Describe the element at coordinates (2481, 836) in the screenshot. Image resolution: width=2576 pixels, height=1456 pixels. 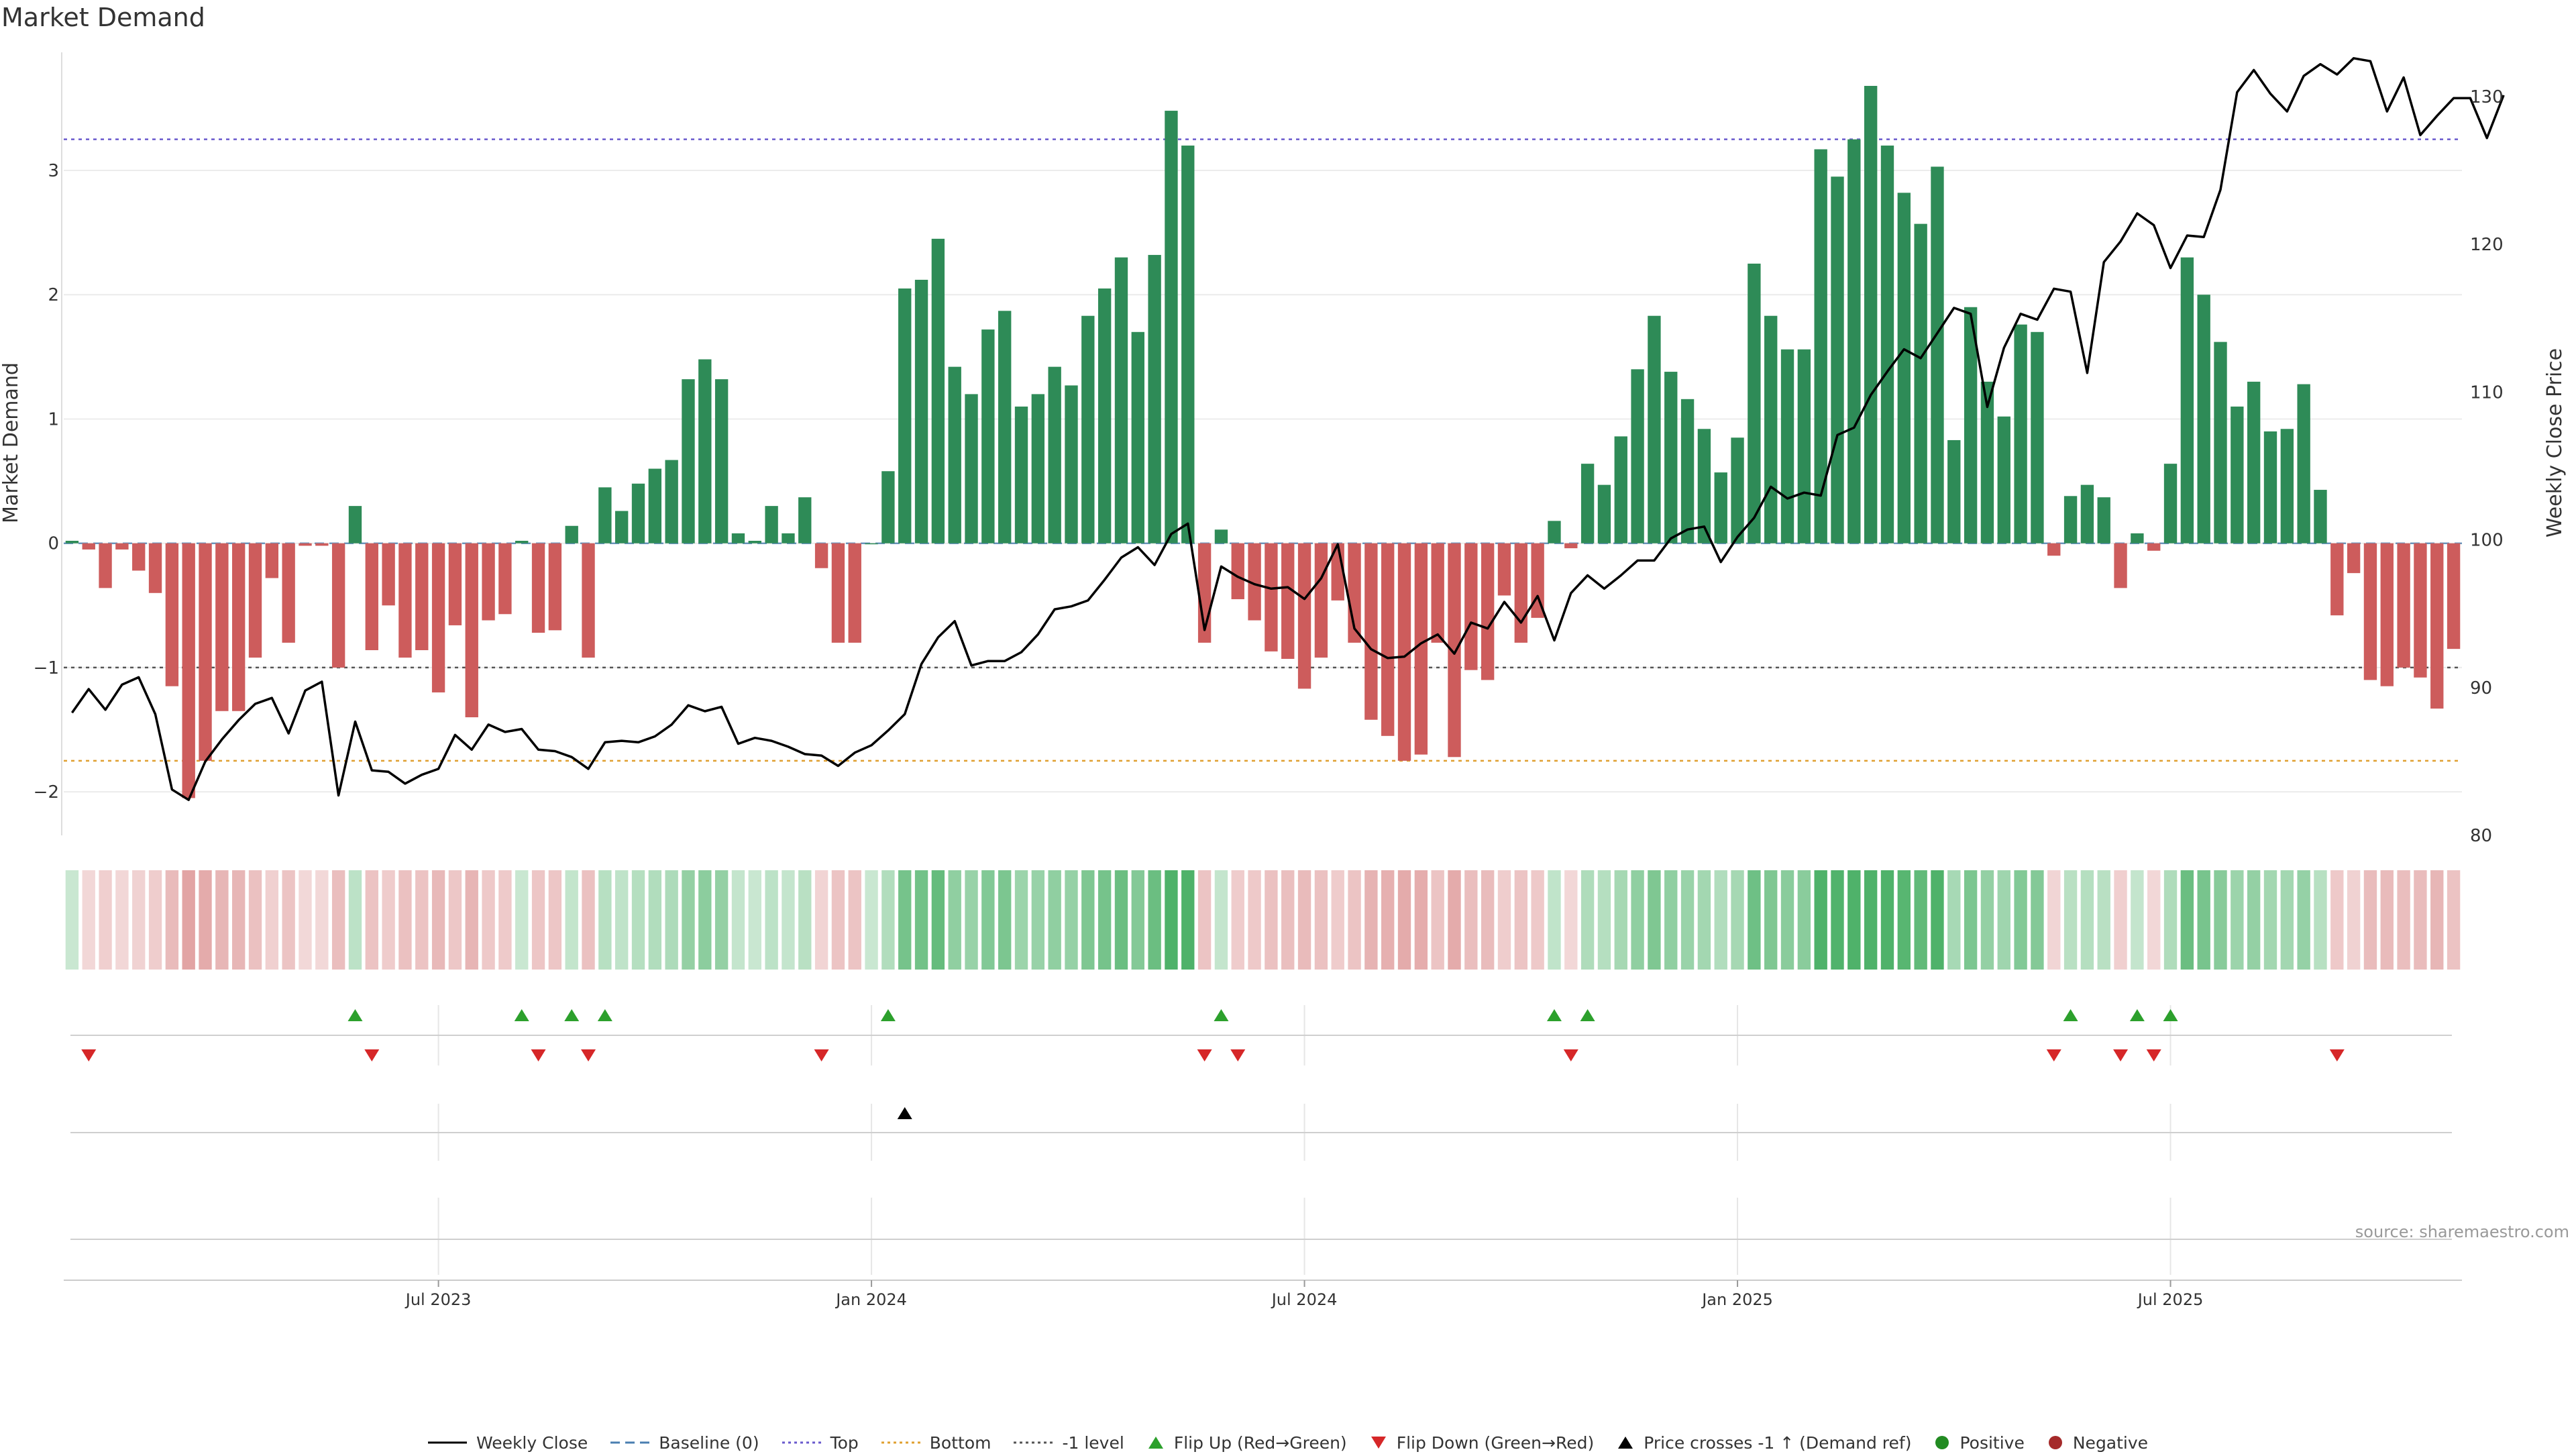
I see `y2-tick-label: 80` at that location.